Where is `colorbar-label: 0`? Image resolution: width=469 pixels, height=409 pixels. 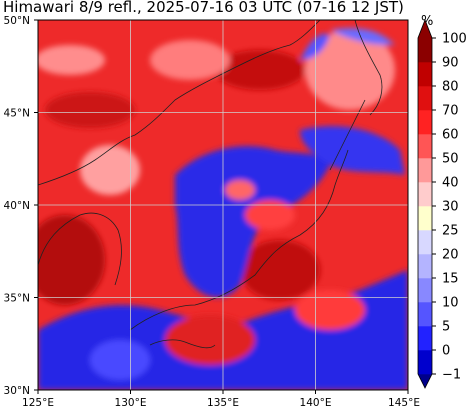
colorbar-label: 0 is located at coordinates (446, 351).